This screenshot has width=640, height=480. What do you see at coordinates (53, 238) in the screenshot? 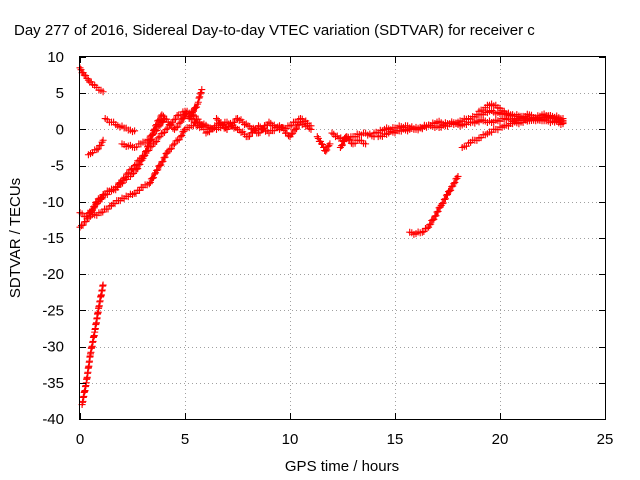
I see `y-tick-label: -15` at bounding box center [53, 238].